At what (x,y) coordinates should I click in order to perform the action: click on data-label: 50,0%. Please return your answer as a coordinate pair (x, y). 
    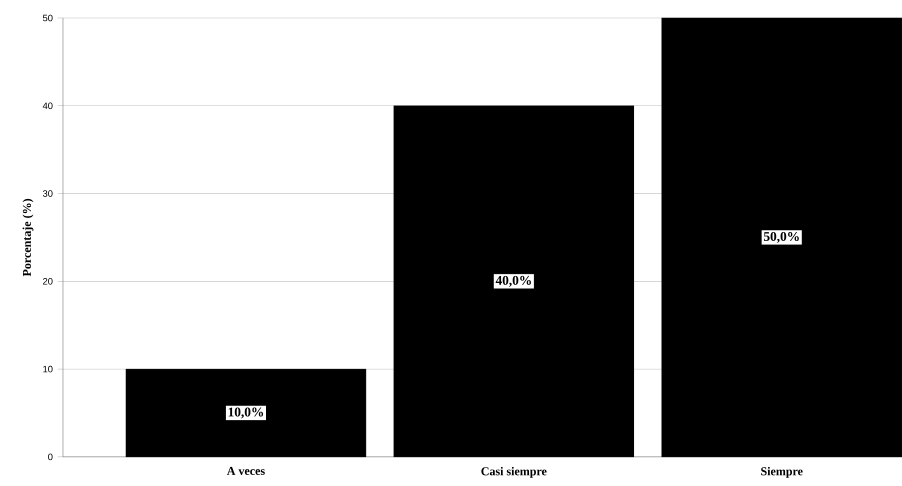
    Looking at the image, I should click on (781, 237).